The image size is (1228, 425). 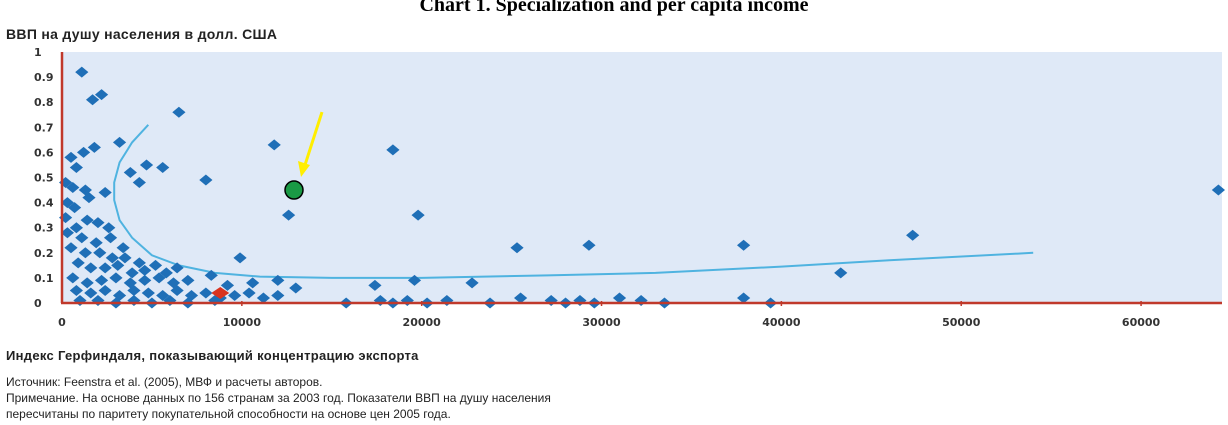 What do you see at coordinates (38, 303) in the screenshot?
I see `y-tick-label: 0` at bounding box center [38, 303].